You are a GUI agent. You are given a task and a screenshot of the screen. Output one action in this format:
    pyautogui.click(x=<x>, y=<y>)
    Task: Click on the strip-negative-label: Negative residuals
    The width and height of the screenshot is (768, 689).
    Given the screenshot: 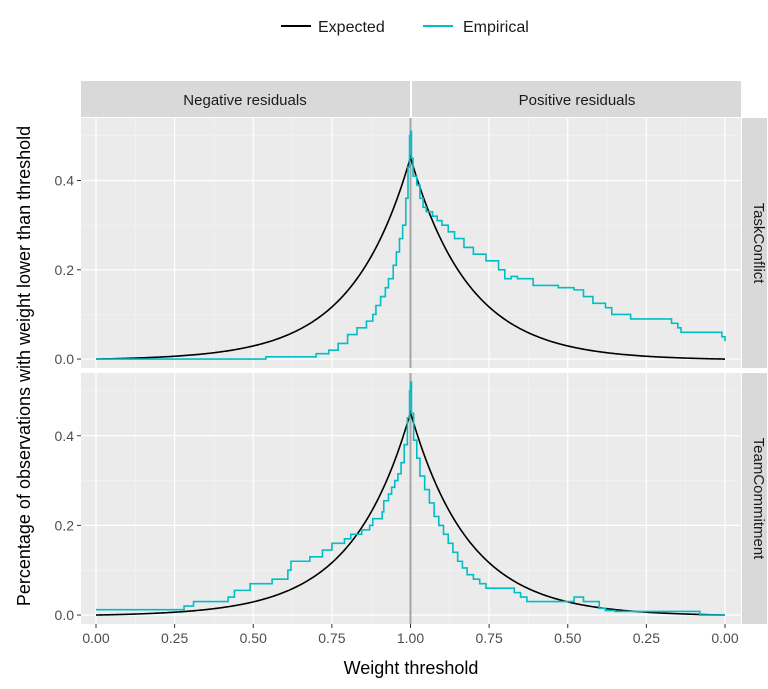 What is the action you would take?
    pyautogui.click(x=244, y=100)
    